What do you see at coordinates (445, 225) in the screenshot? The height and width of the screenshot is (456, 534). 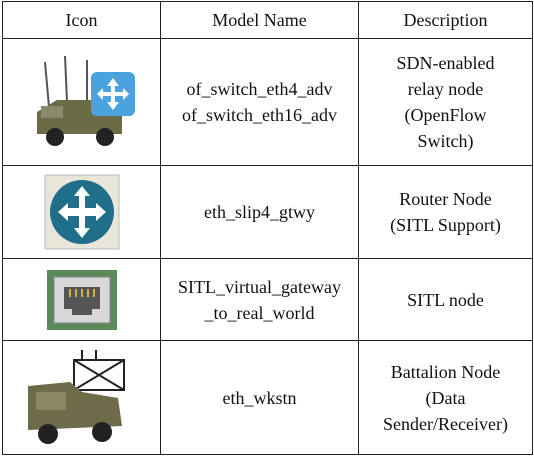 I see `description: (SITL Support)` at bounding box center [445, 225].